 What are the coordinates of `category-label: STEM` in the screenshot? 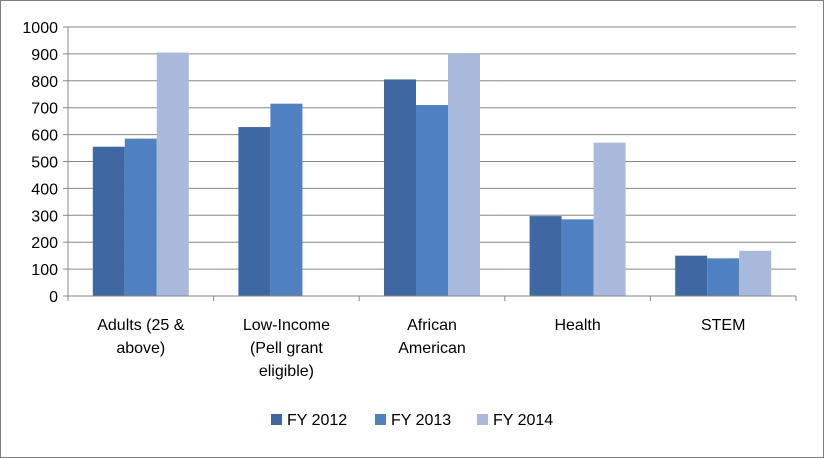 It's located at (723, 325).